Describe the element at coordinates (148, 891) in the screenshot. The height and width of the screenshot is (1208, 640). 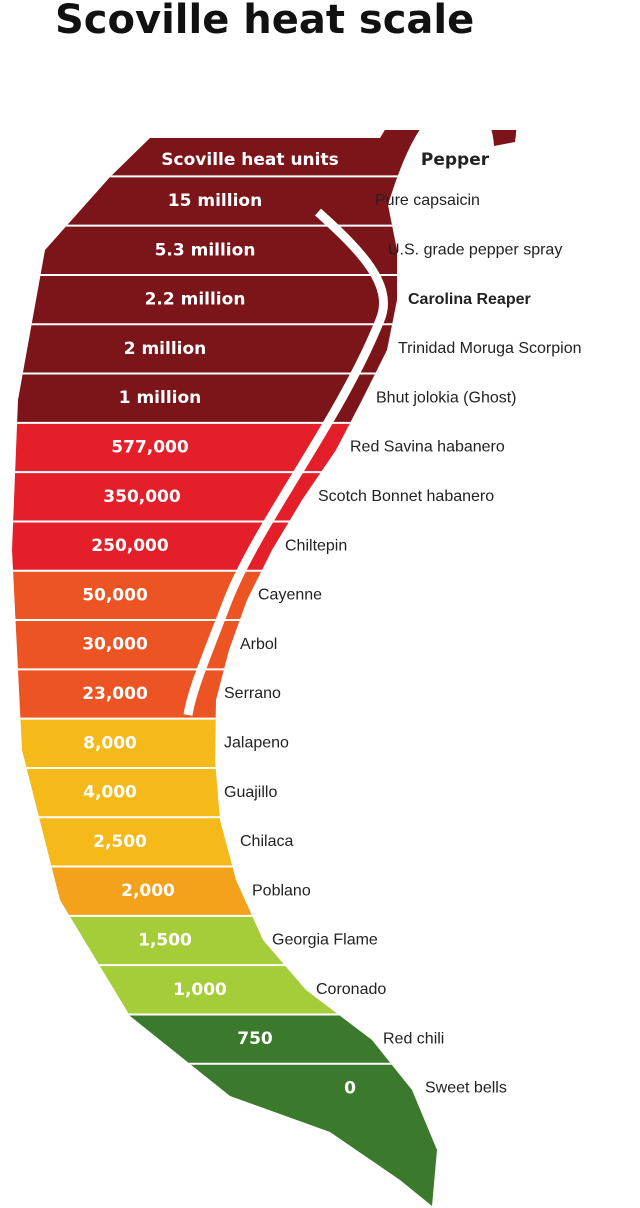
I see `heat-label: 2,000` at that location.